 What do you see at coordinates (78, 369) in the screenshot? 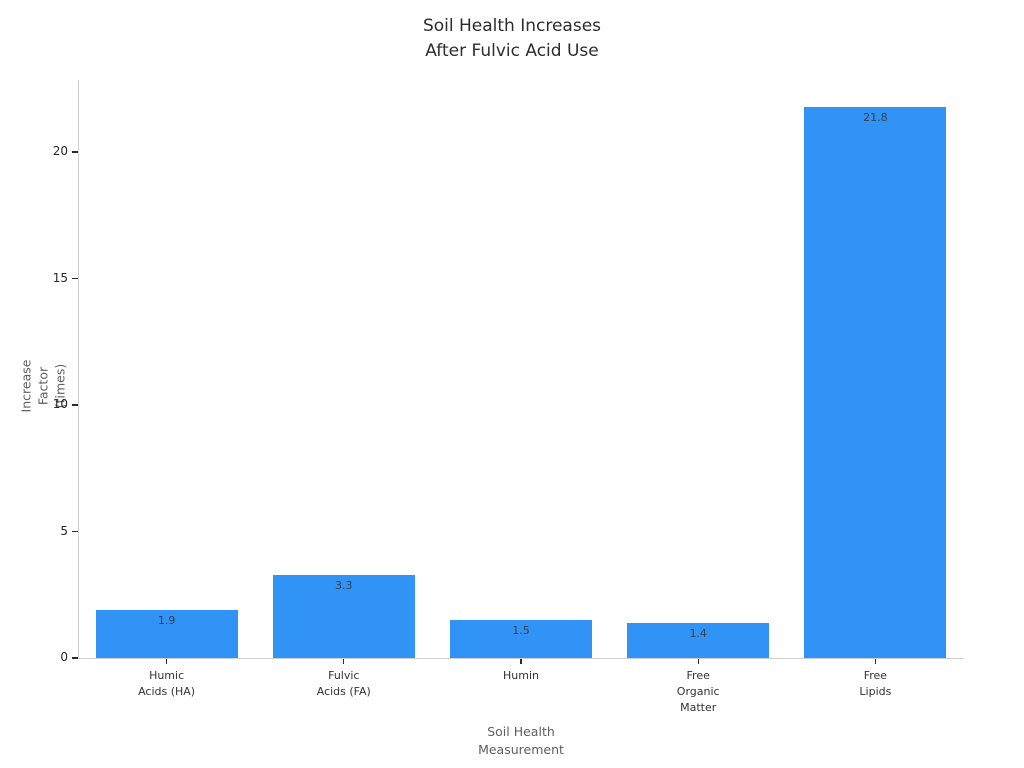
I see `y-axis-line` at bounding box center [78, 369].